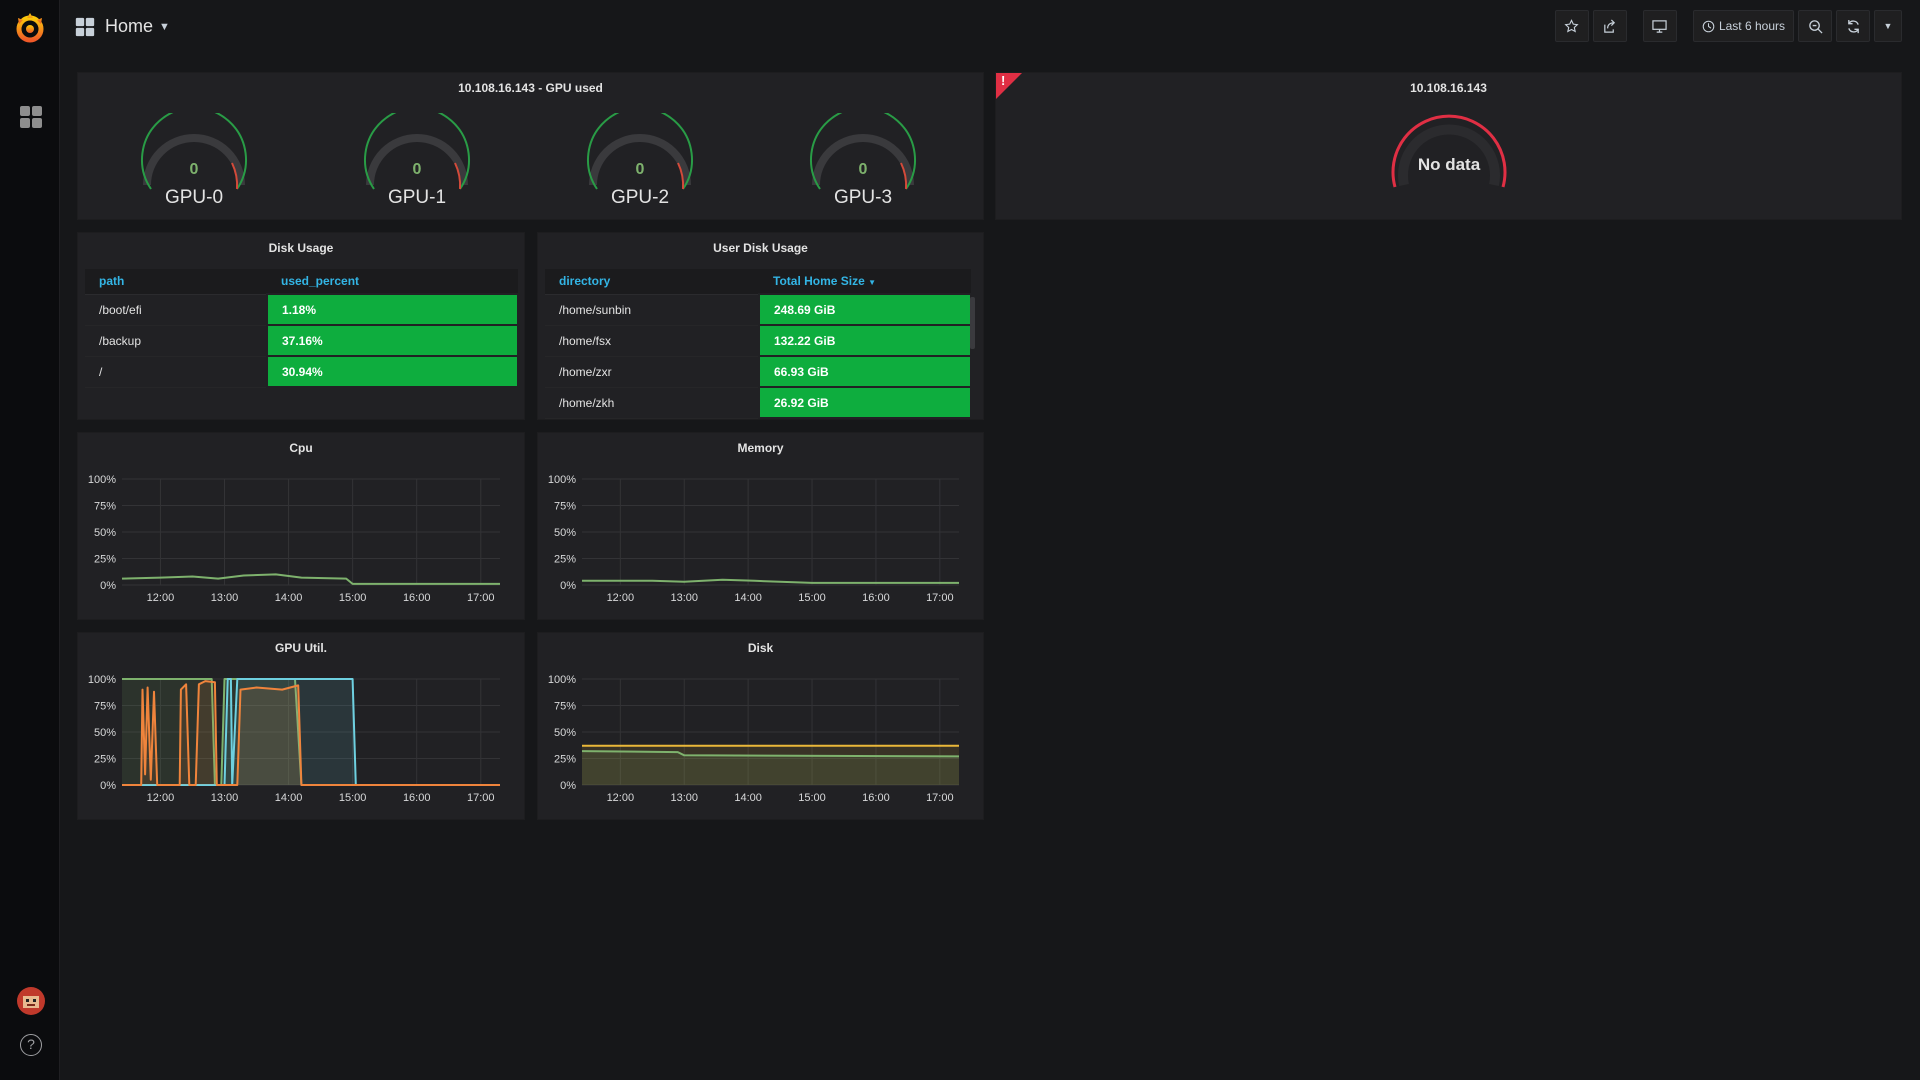  What do you see at coordinates (85, 26) in the screenshot?
I see `dashboard-grid-icon` at bounding box center [85, 26].